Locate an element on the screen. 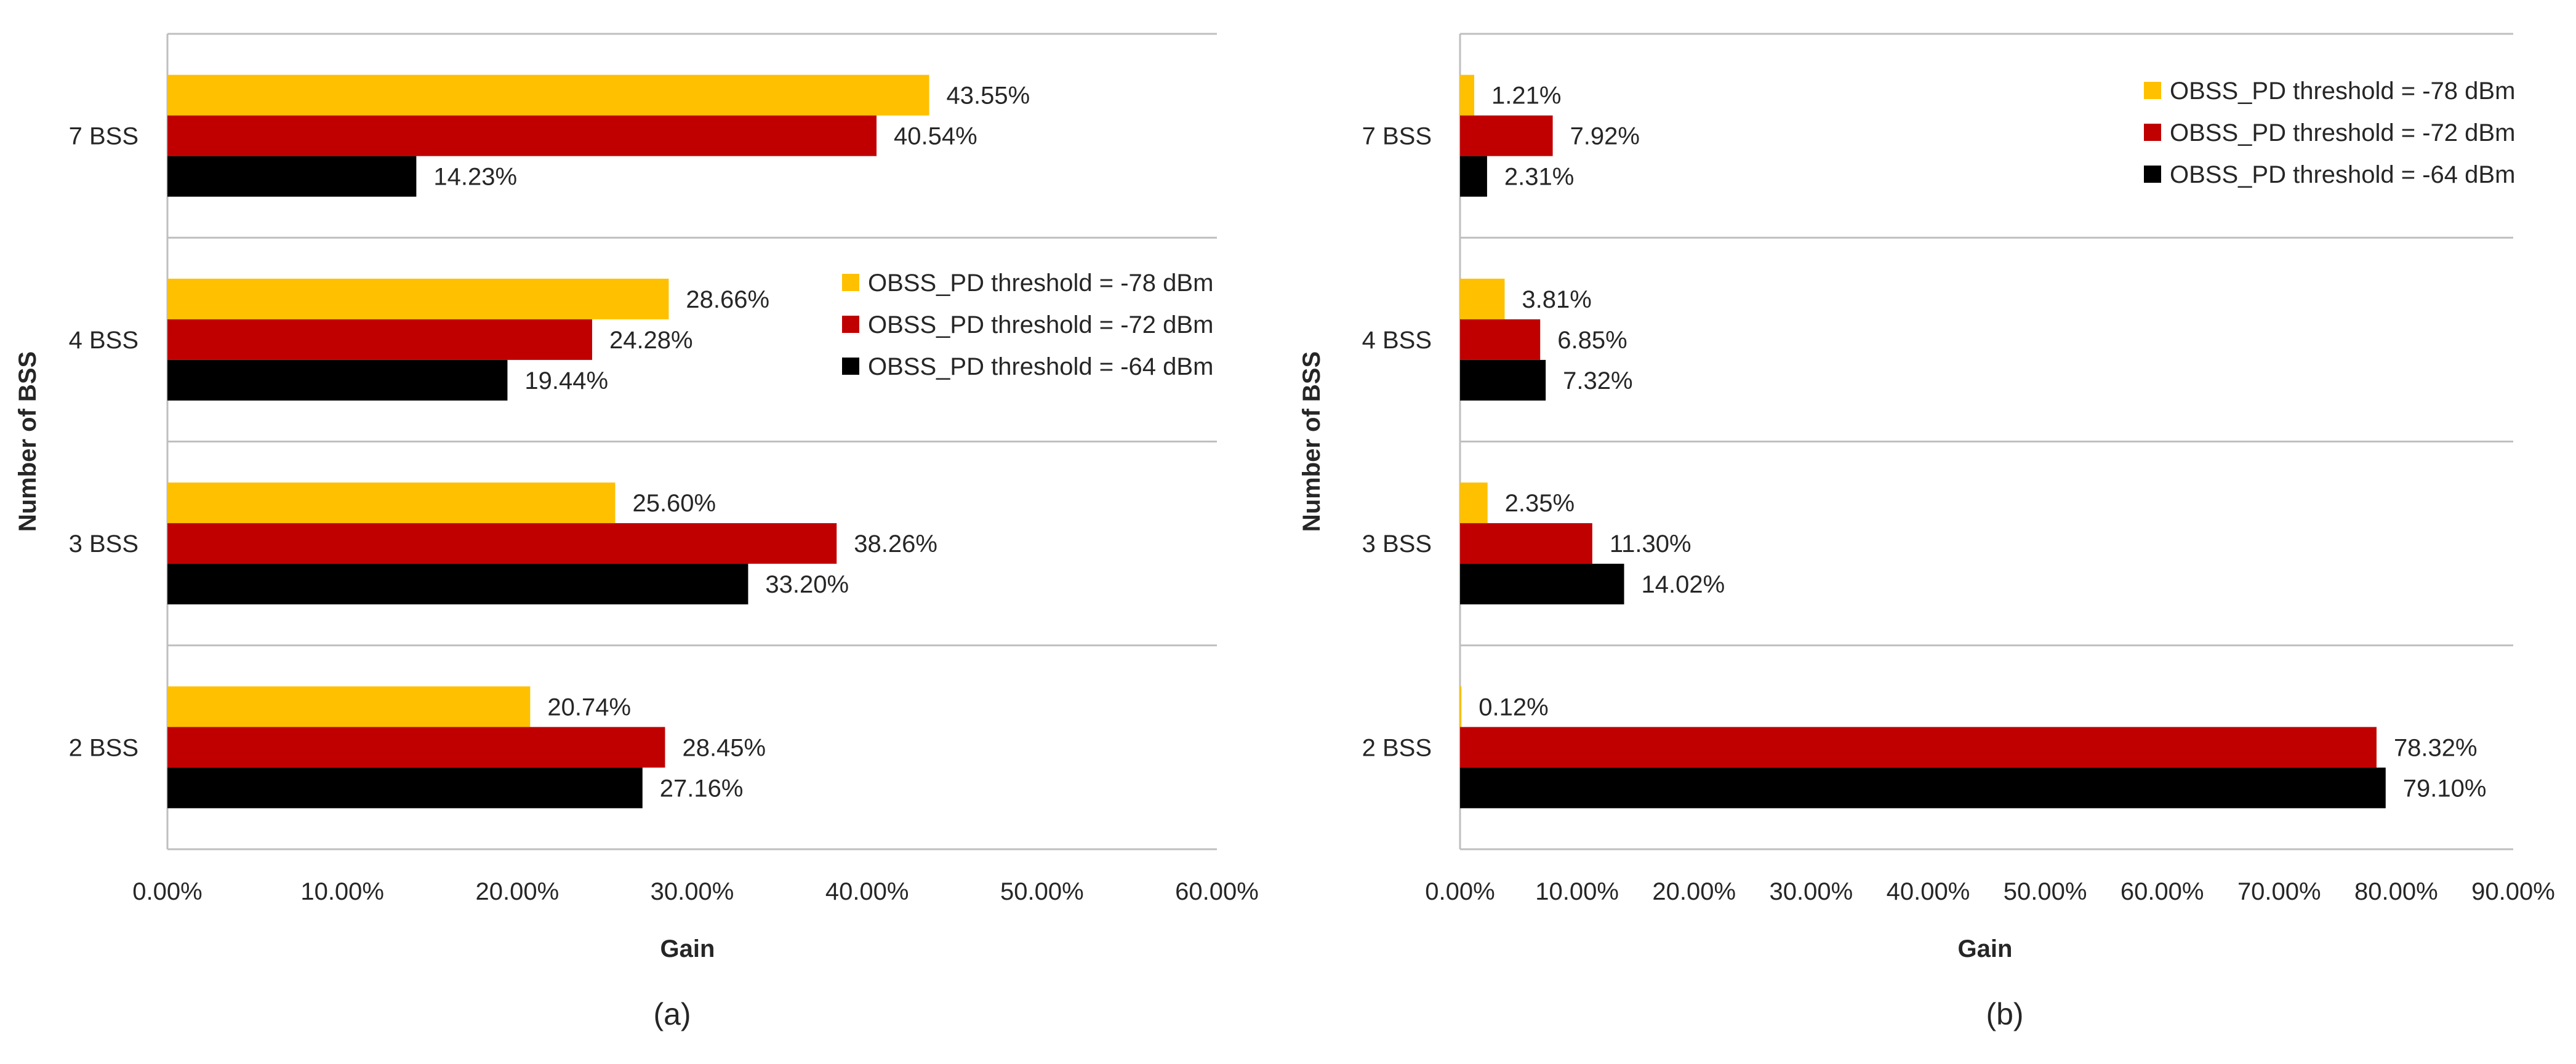 This screenshot has height=1064, width=2576. data-label: 24.28% is located at coordinates (651, 340).